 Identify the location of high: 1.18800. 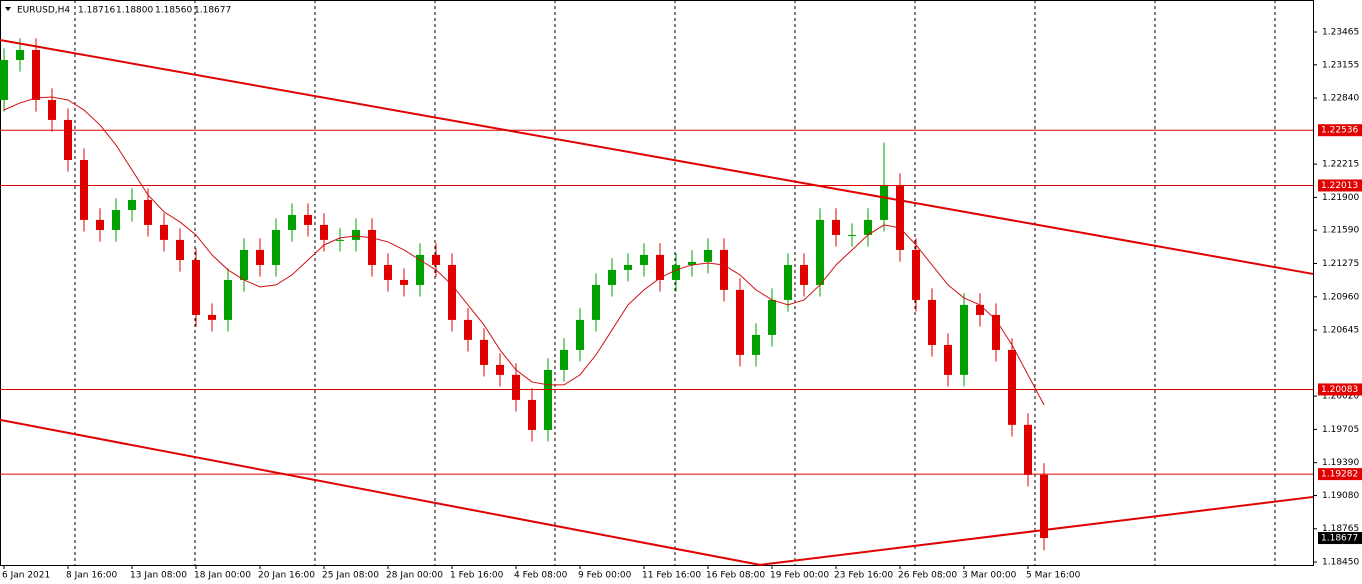
(134, 11).